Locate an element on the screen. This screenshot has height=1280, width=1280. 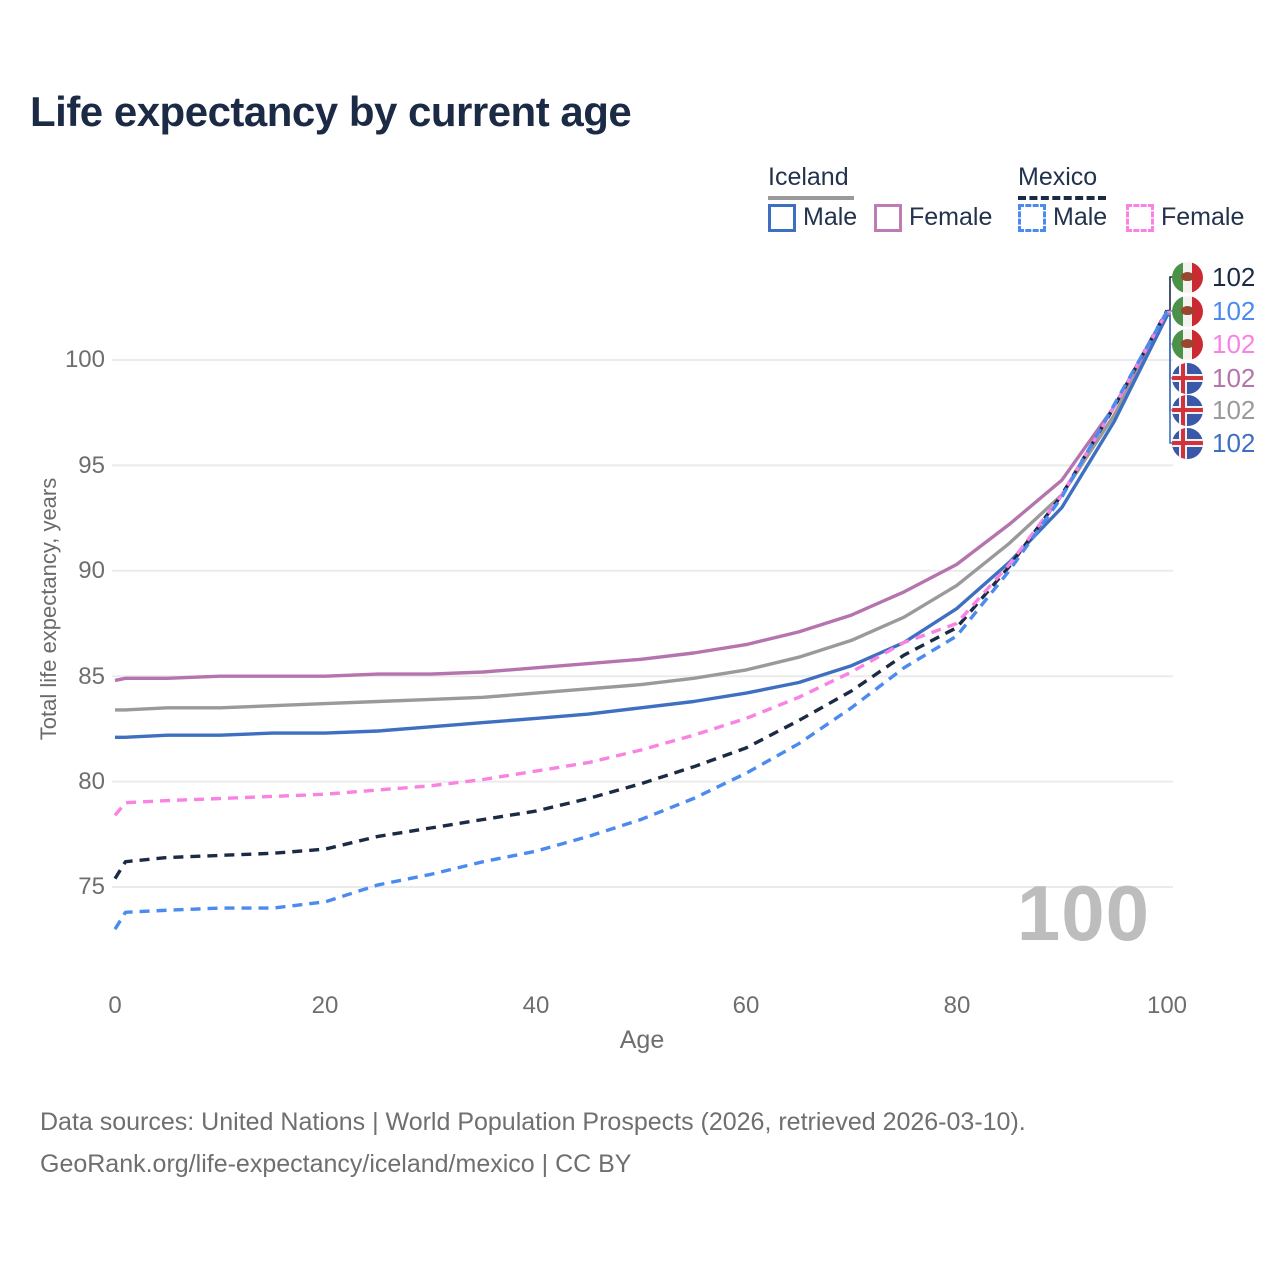
end-label-mexico-female: 102 is located at coordinates (1213, 344).